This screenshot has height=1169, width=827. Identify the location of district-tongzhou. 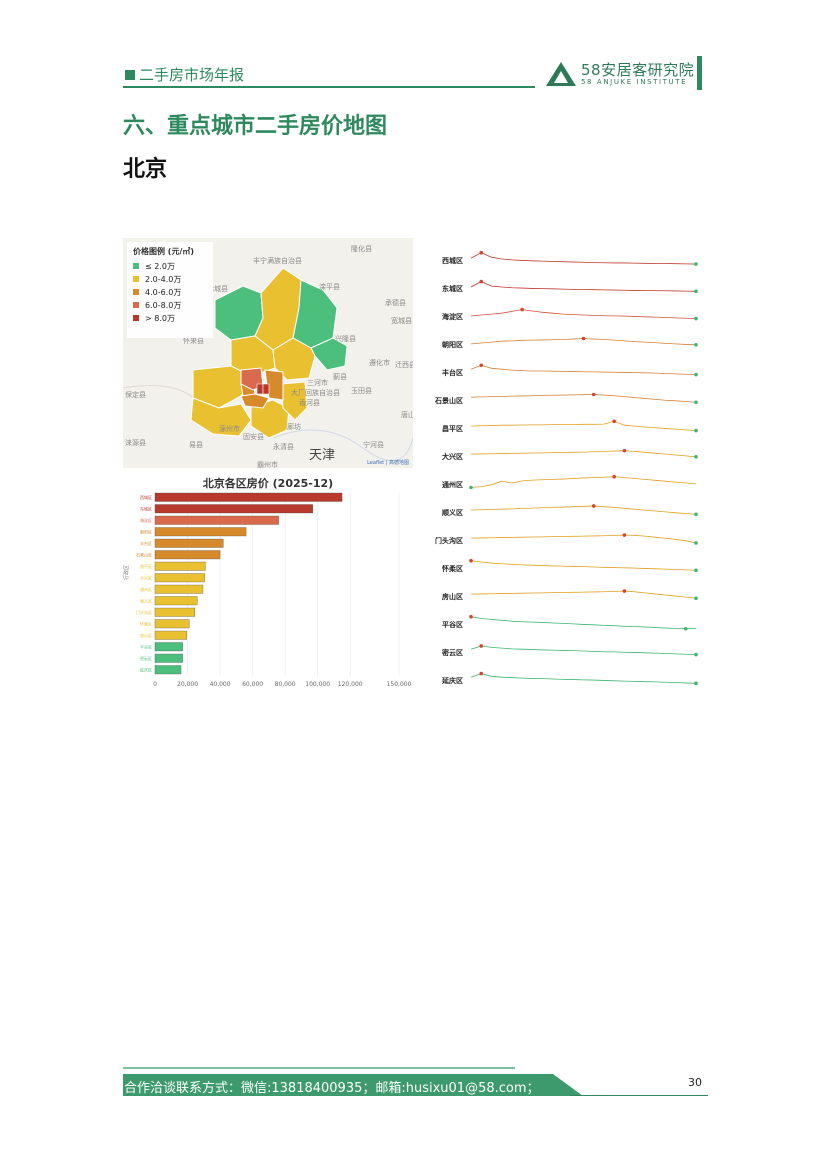
(294, 401).